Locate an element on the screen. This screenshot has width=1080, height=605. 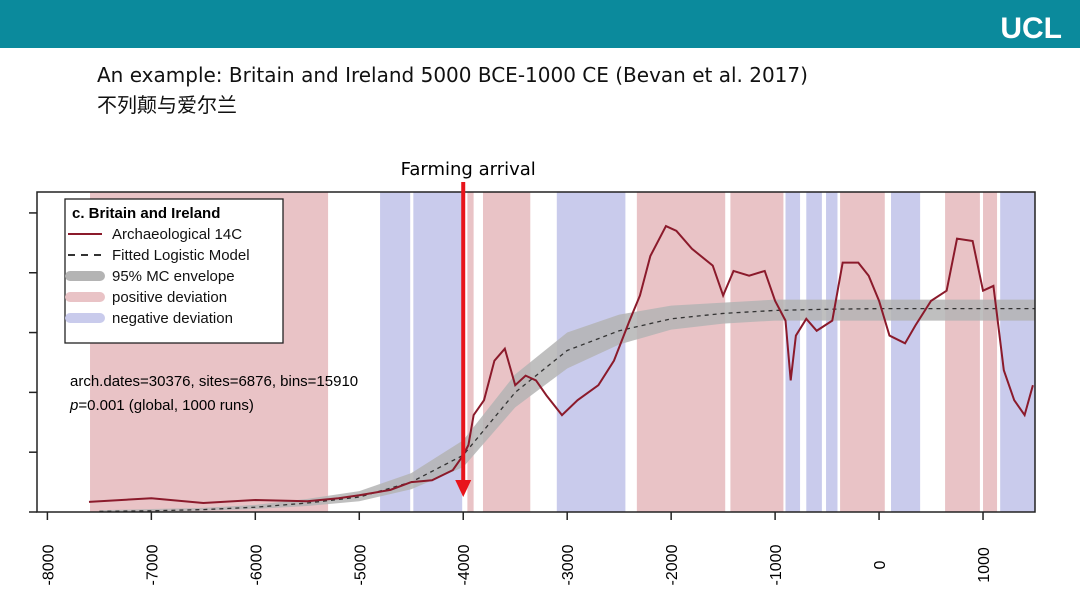
x-tick-label: 0 is located at coordinates (880, 564).